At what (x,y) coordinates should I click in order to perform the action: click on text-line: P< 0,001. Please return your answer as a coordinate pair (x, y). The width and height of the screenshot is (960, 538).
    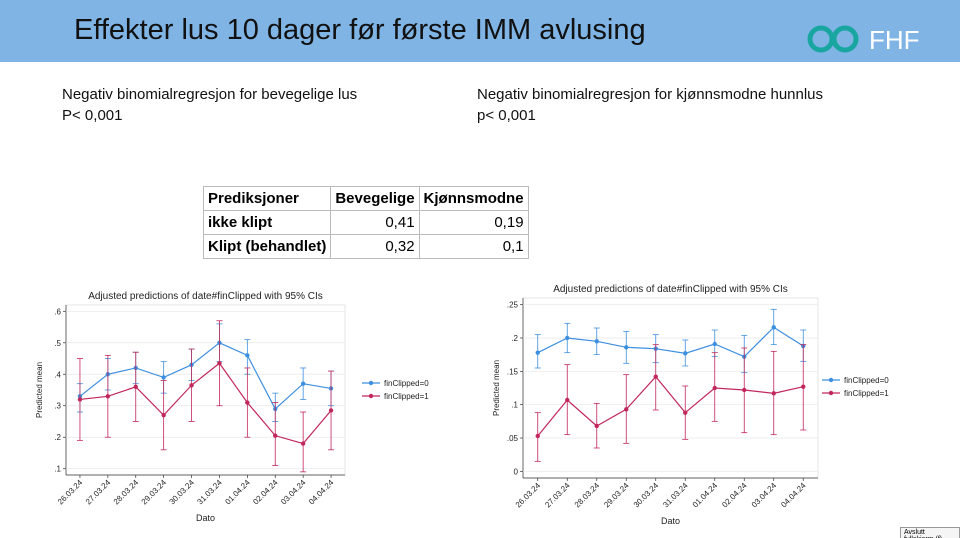
    Looking at the image, I should click on (92, 115).